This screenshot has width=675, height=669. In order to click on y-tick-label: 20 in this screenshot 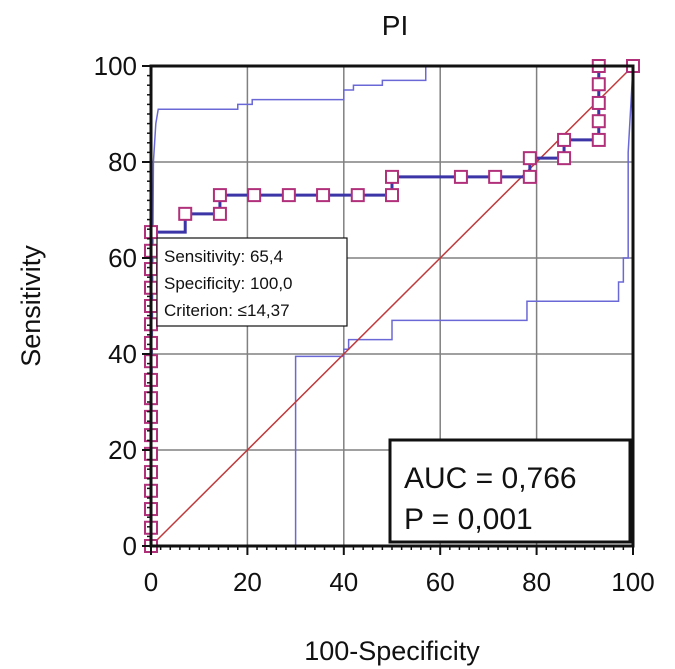, I will do `click(122, 450)`.